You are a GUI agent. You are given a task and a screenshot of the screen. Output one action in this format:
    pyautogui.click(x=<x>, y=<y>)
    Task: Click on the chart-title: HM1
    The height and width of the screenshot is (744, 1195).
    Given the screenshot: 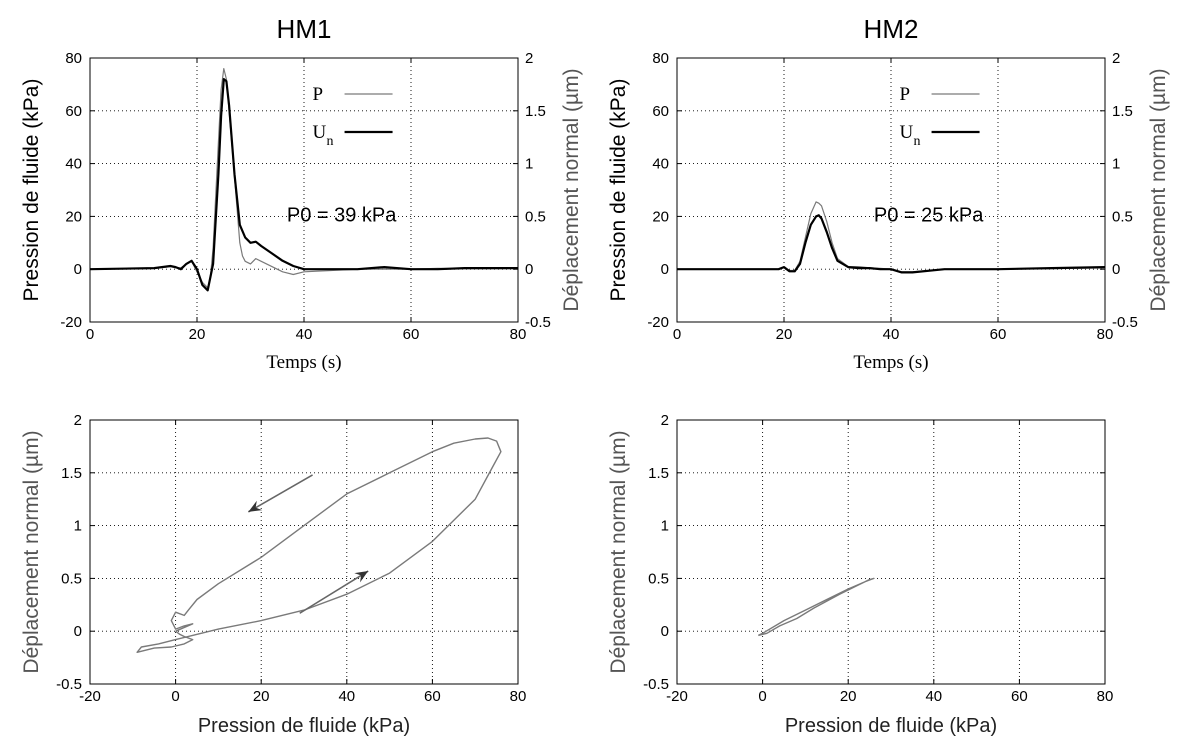 What is the action you would take?
    pyautogui.click(x=304, y=29)
    